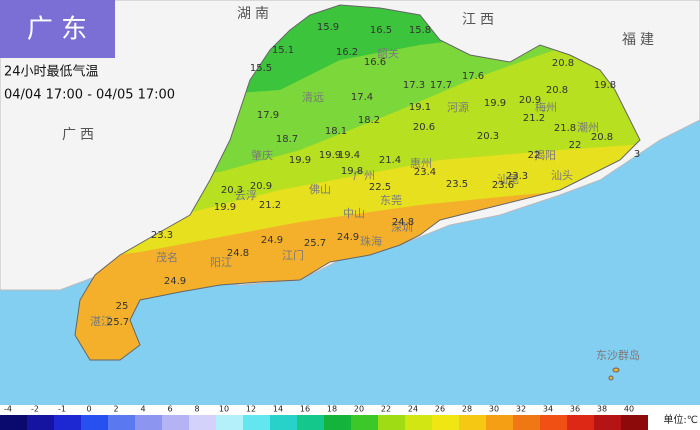  What do you see at coordinates (618, 355) in the screenshot?
I see `city-label: 东沙群岛` at bounding box center [618, 355].